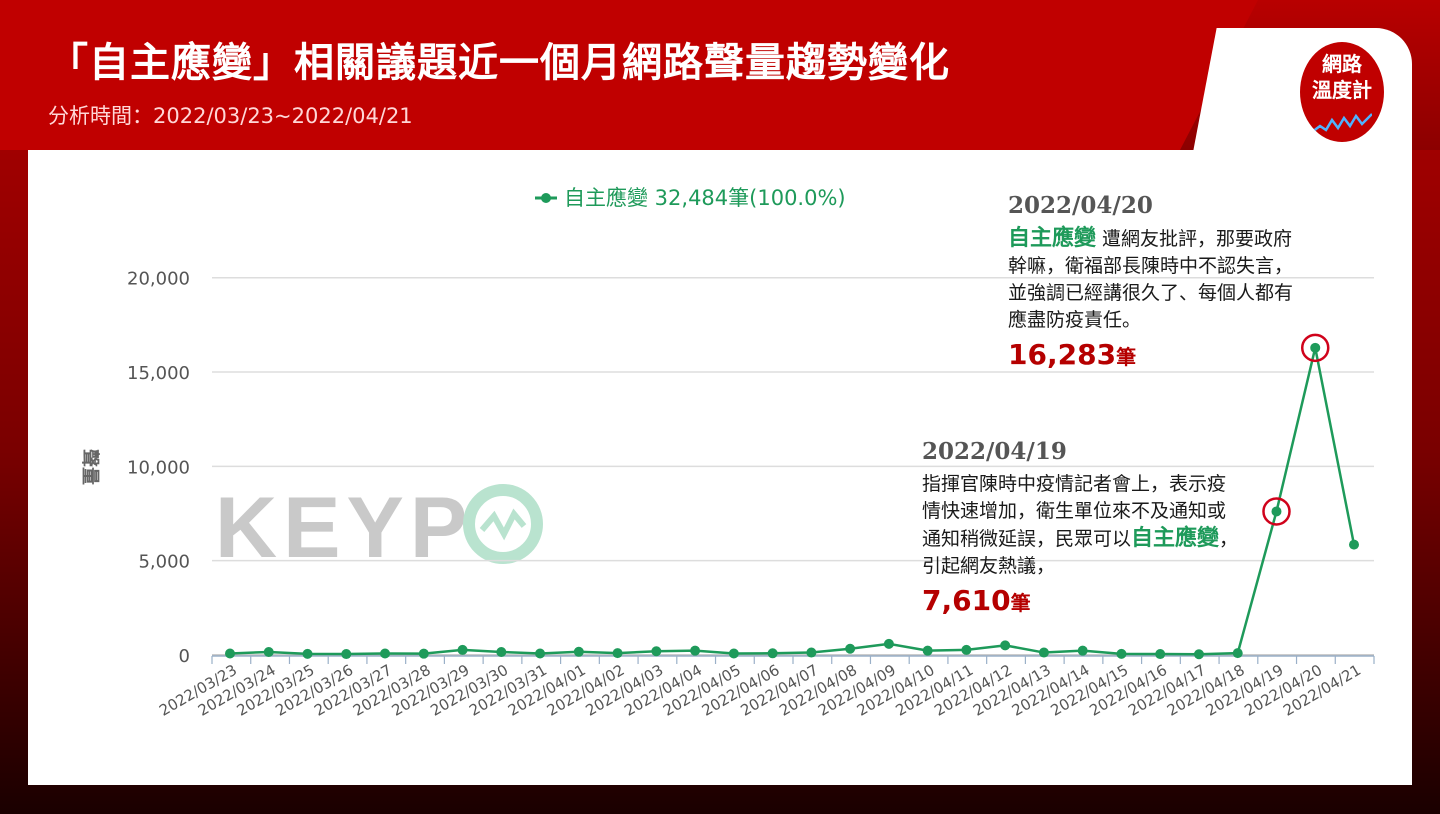  What do you see at coordinates (164, 562) in the screenshot?
I see `y-tick-label: 5,000` at bounding box center [164, 562].